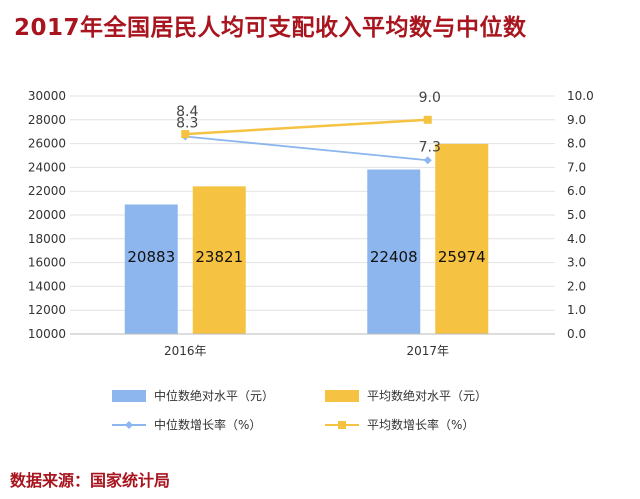 This screenshot has height=499, width=640. I want to click on right-tick-label: 3.0, so click(576, 263).